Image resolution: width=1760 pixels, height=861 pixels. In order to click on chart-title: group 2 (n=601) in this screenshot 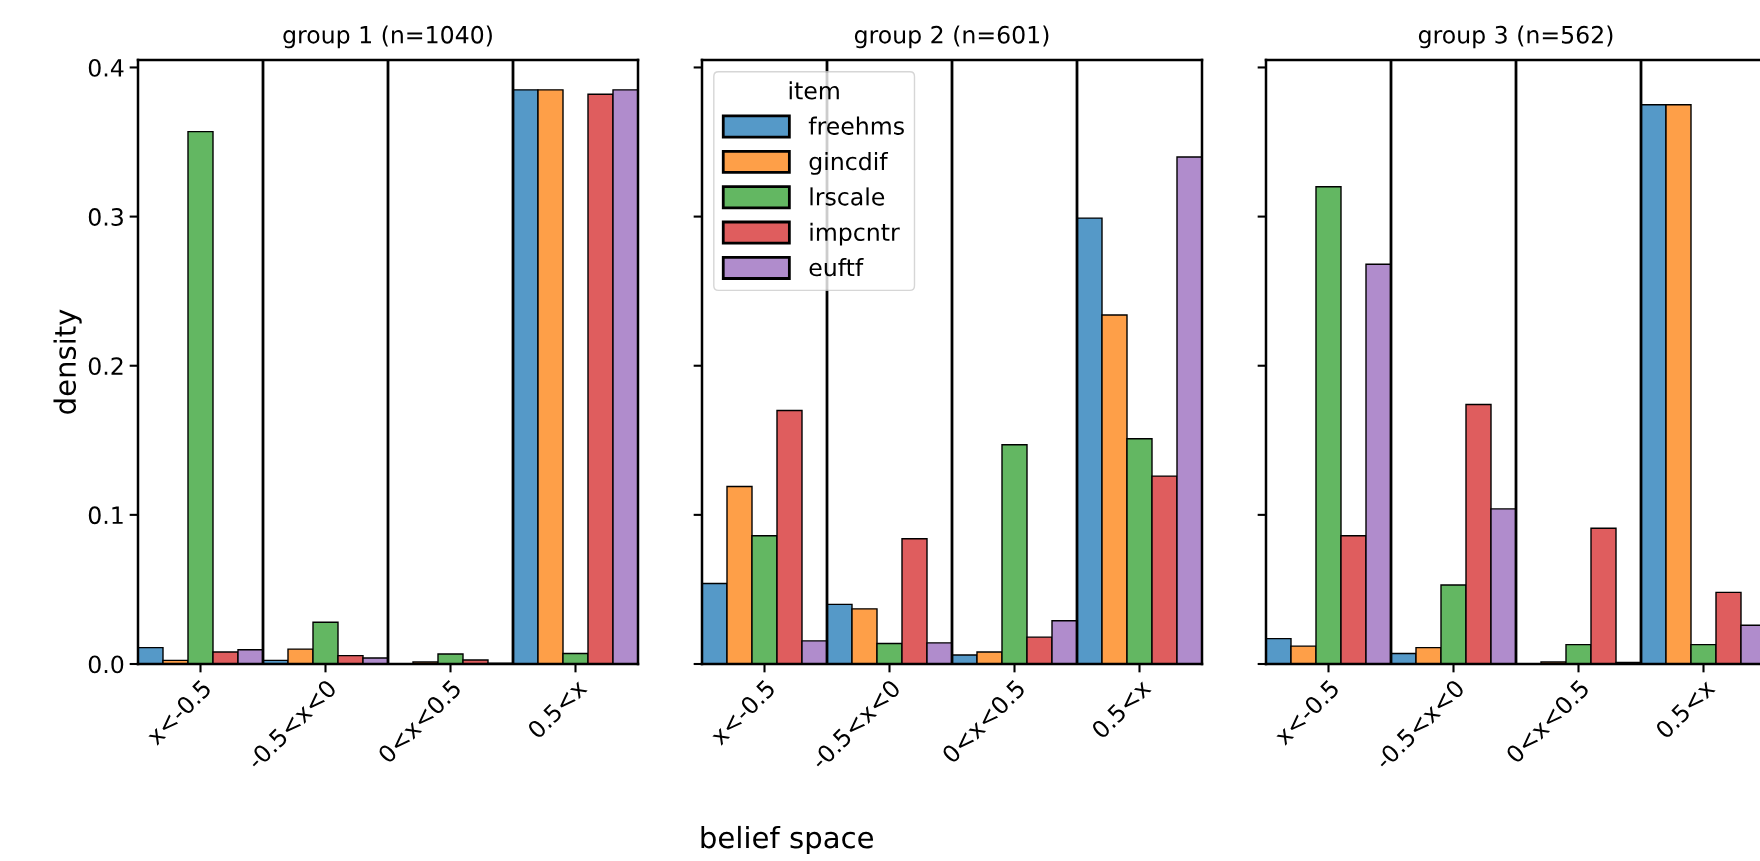, I will do `click(951, 37)`.